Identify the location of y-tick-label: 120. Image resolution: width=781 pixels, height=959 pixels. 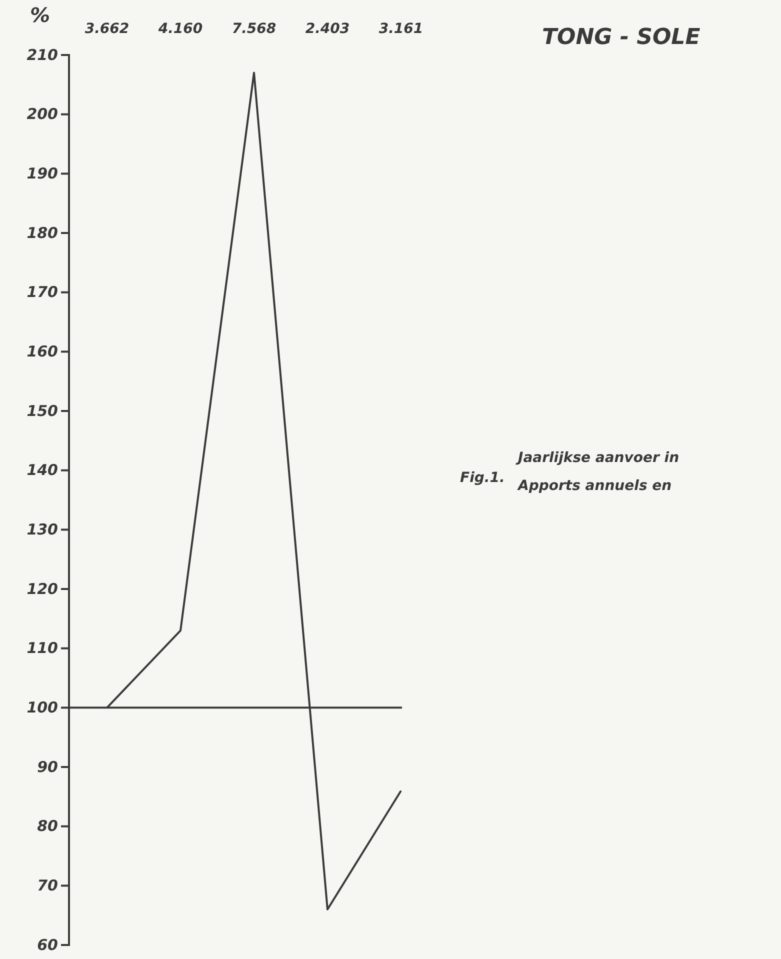
(42, 589).